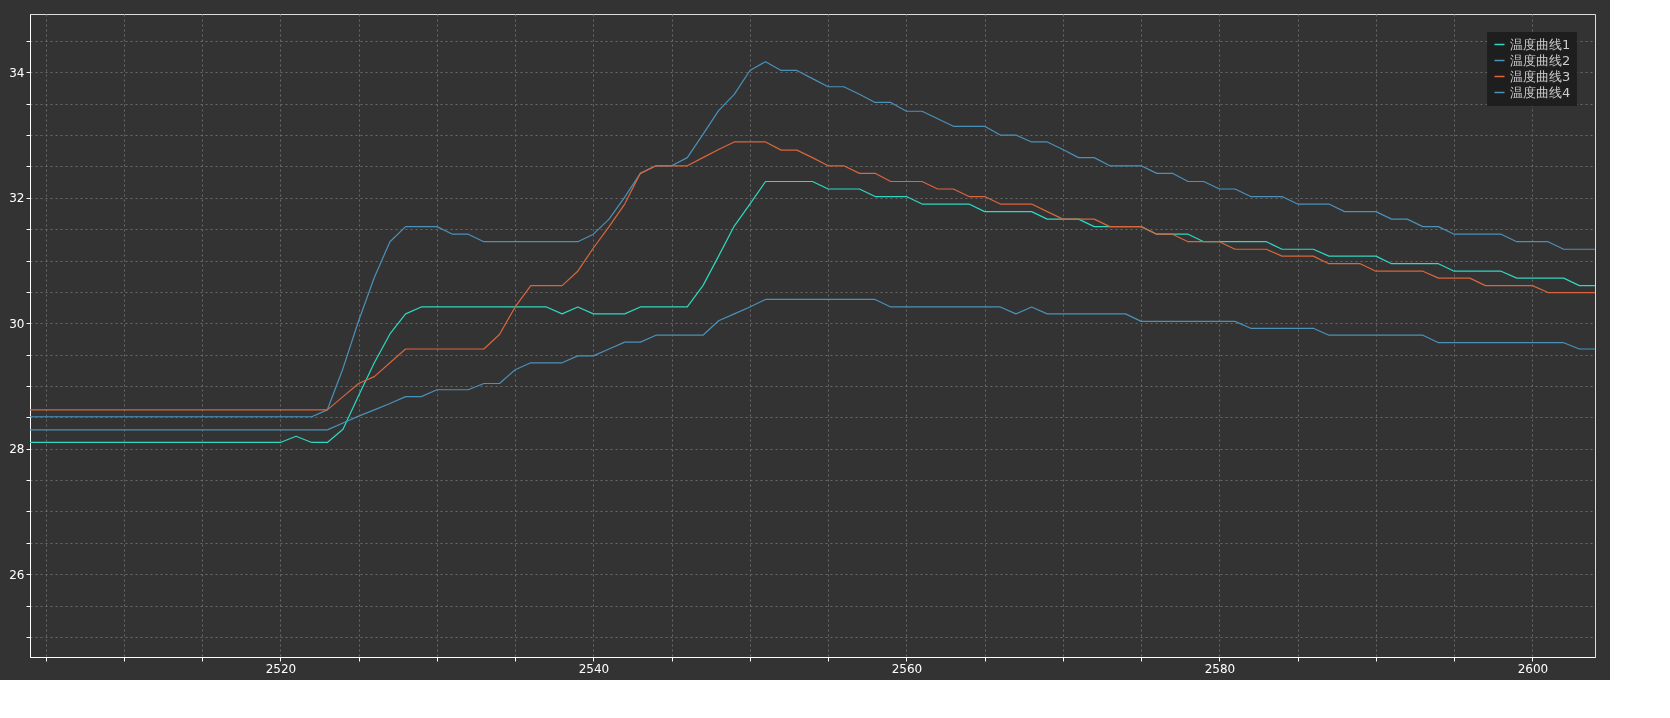  I want to click on y-tick-label: 34, so click(17, 72).